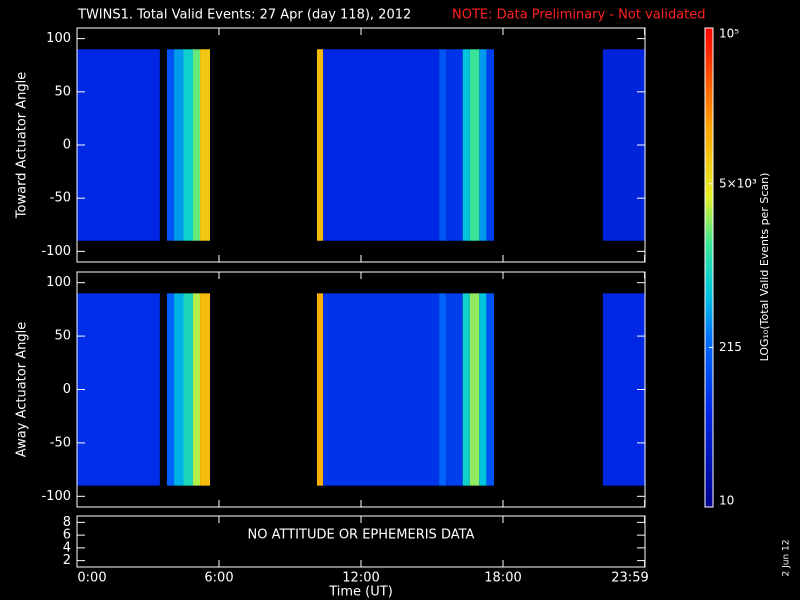 The height and width of the screenshot is (600, 800). I want to click on y-tick-label: 8, so click(67, 522).